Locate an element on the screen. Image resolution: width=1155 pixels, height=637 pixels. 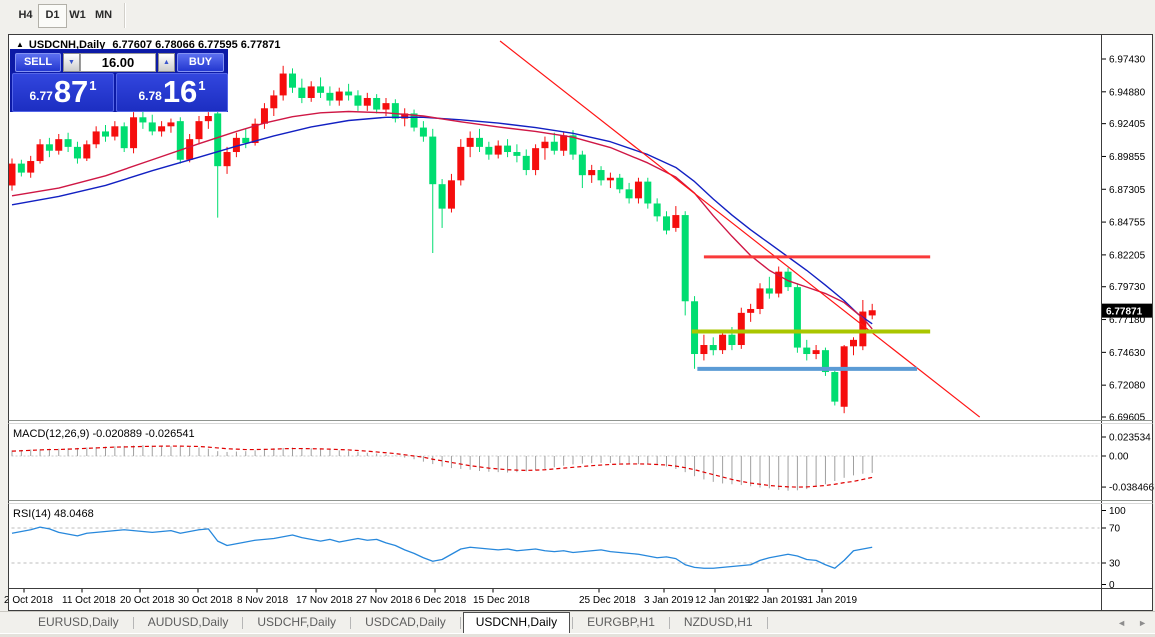
sell-price-point: 1 is located at coordinates (93, 85).